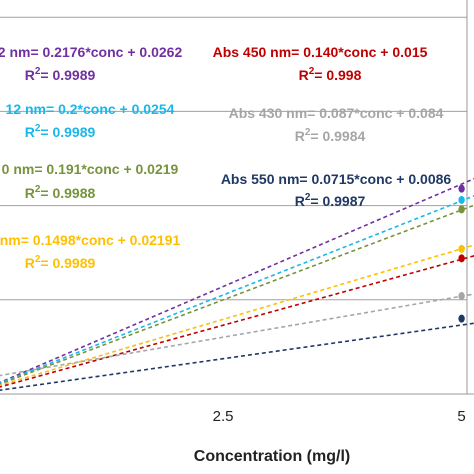  What do you see at coordinates (272, 456) in the screenshot?
I see `x-axis-title: Concentration (mg/l)` at bounding box center [272, 456].